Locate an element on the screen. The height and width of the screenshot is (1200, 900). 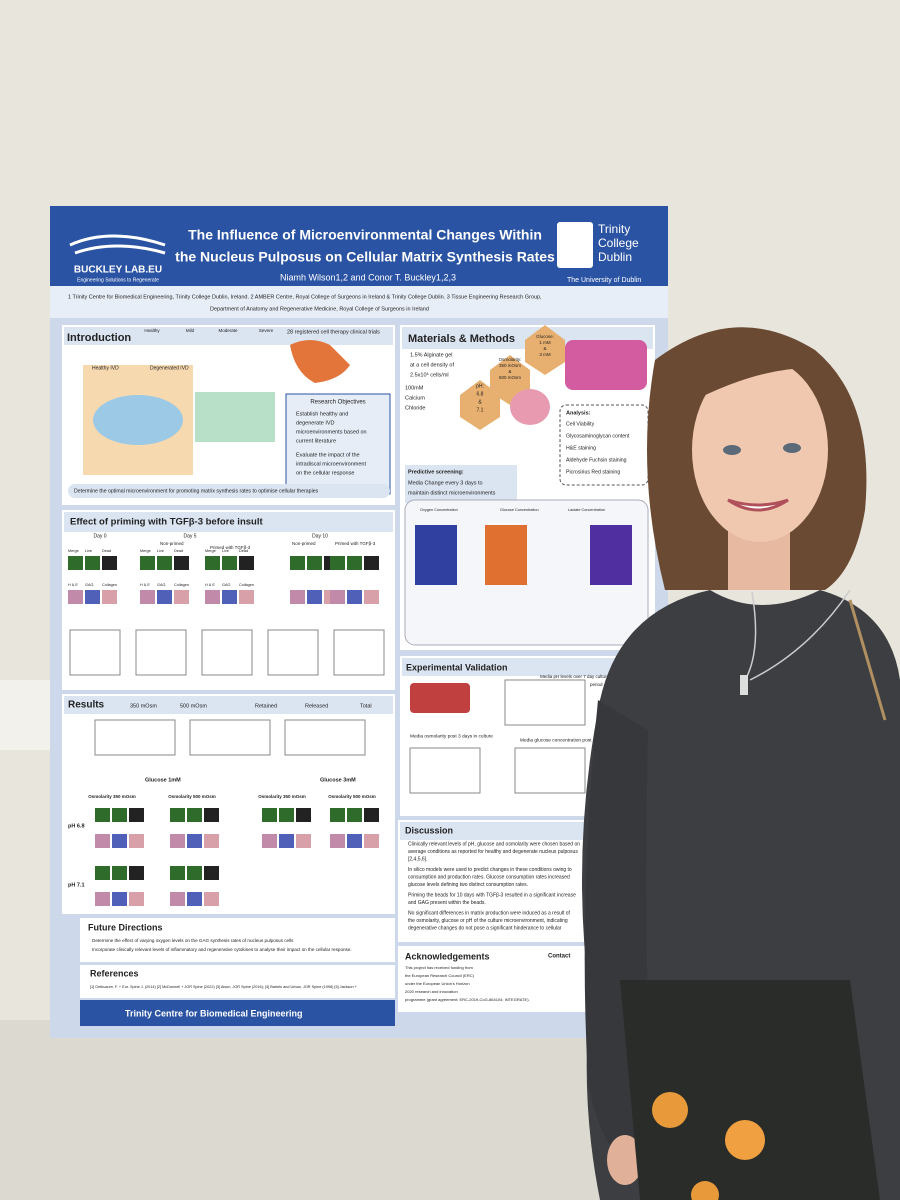
label: Merge is located at coordinates (73, 551).